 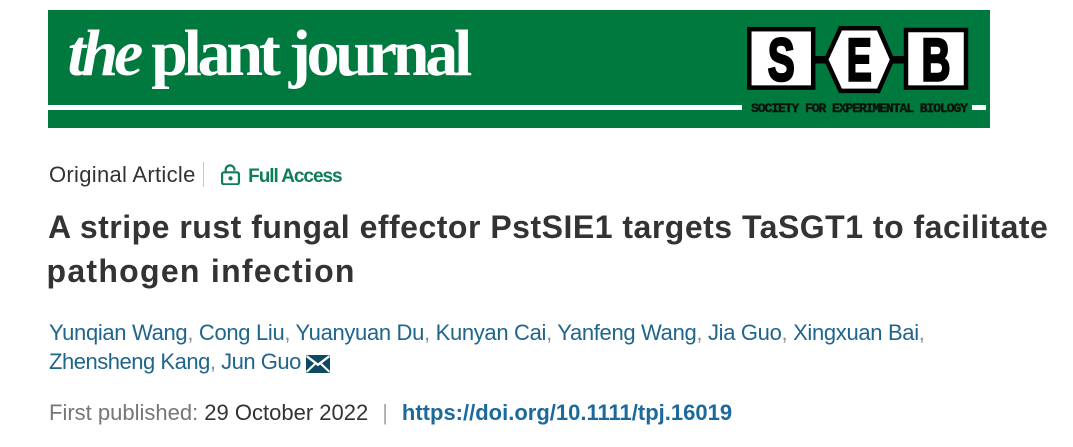 I want to click on svg-text: E, so click(x=859, y=60).